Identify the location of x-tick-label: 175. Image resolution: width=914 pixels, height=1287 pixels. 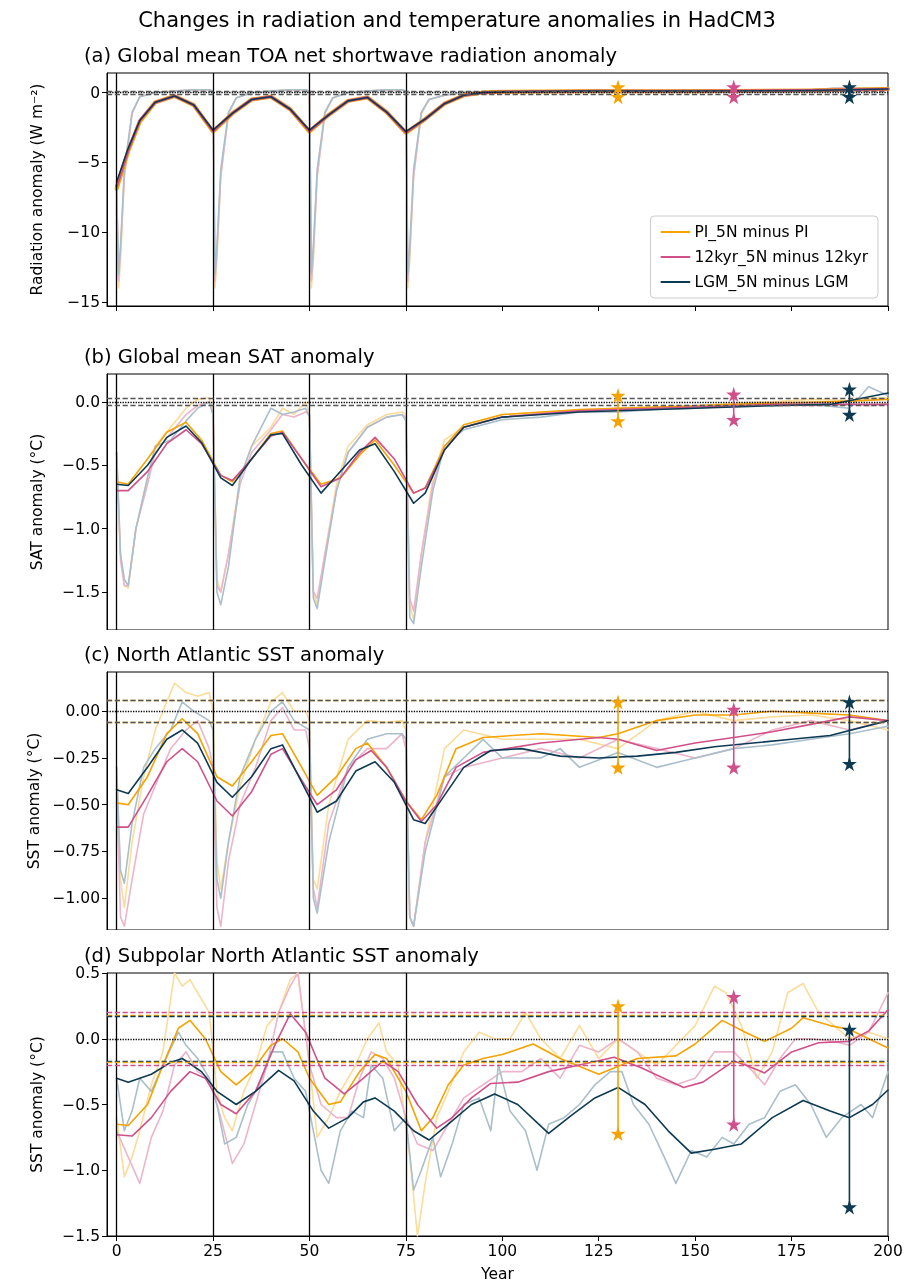
(791, 1251).